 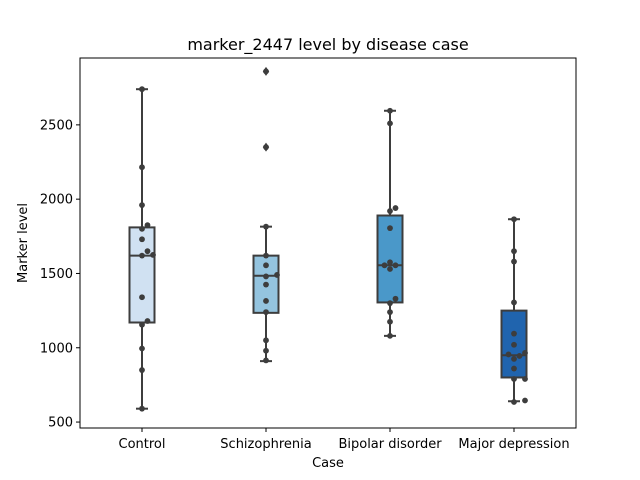 I want to click on y-tick-label: 1000, so click(x=56, y=348).